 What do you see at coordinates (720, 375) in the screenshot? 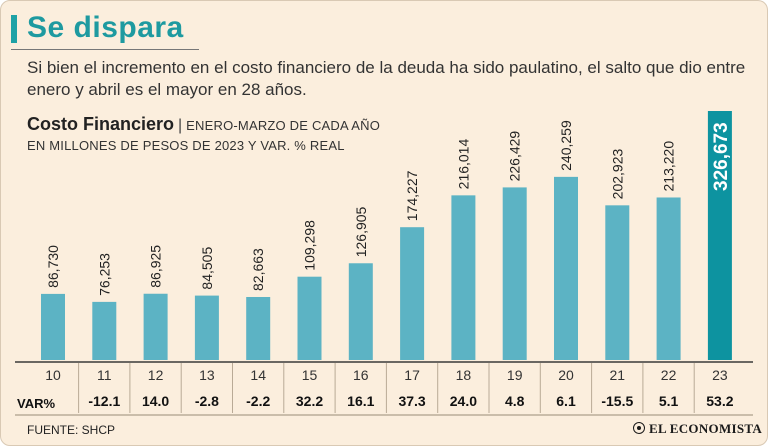
I see `x-tick-label: 23` at bounding box center [720, 375].